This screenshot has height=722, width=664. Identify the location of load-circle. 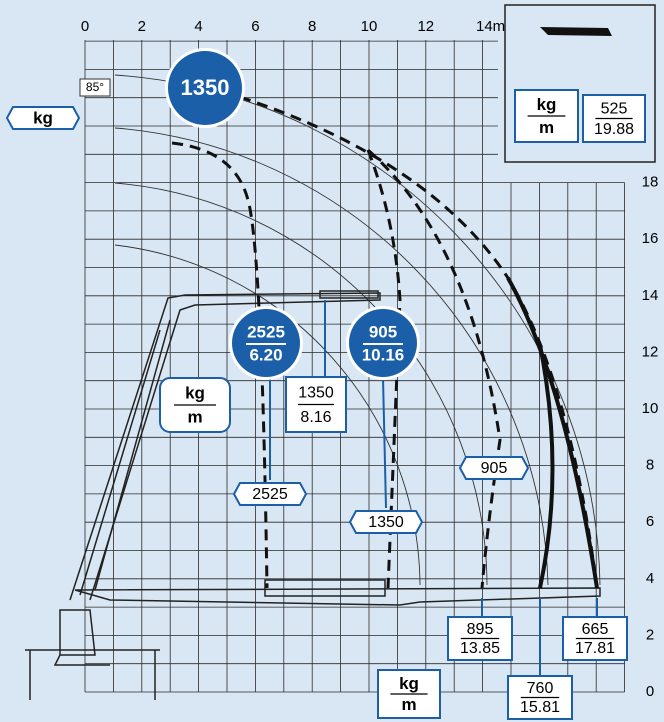
(205, 88).